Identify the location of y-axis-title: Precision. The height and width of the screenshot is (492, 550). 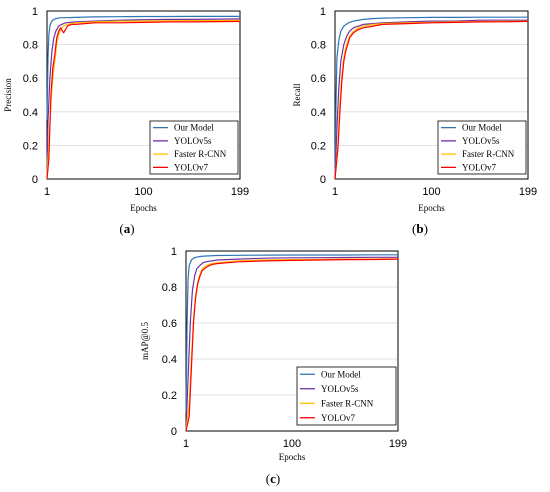
(8, 95).